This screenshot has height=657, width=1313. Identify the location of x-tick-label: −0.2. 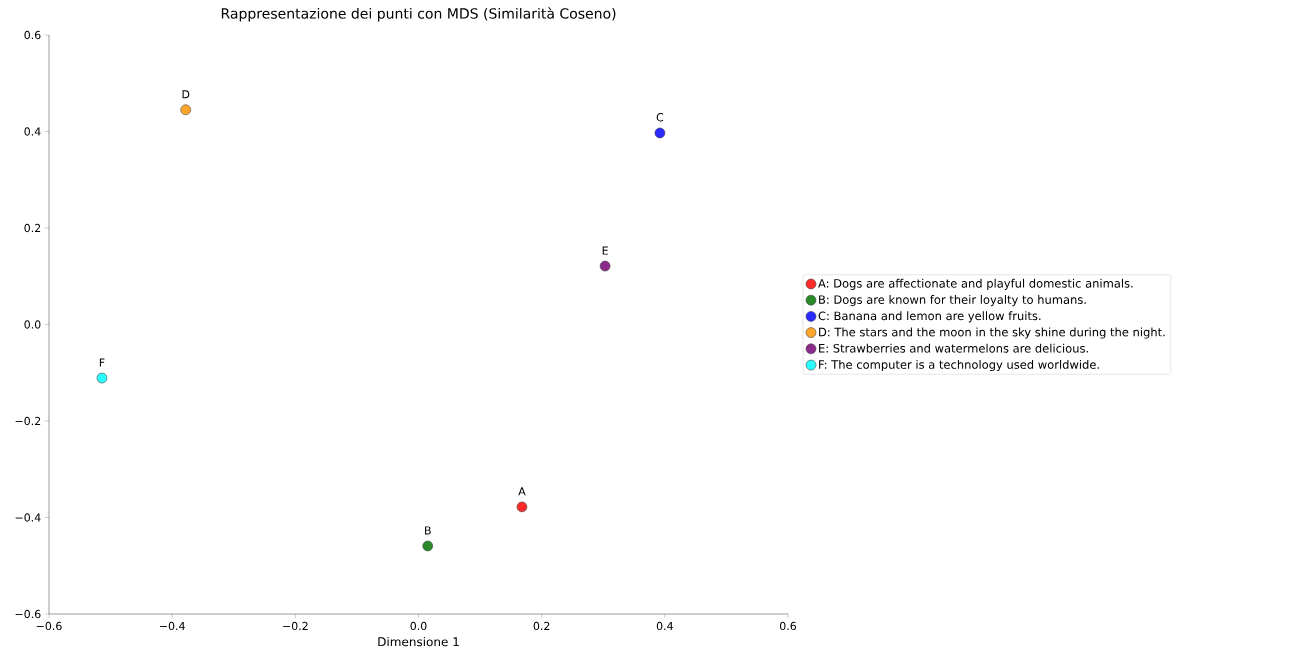
(295, 626).